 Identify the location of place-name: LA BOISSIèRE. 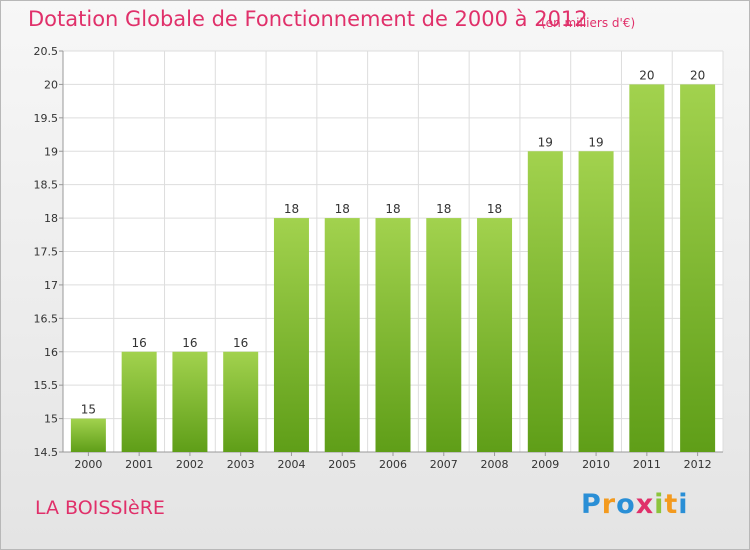
(100, 508).